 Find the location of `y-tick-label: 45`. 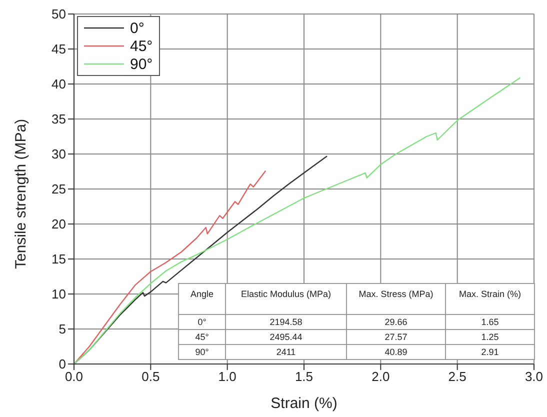

y-tick-label: 45 is located at coordinates (59, 49).